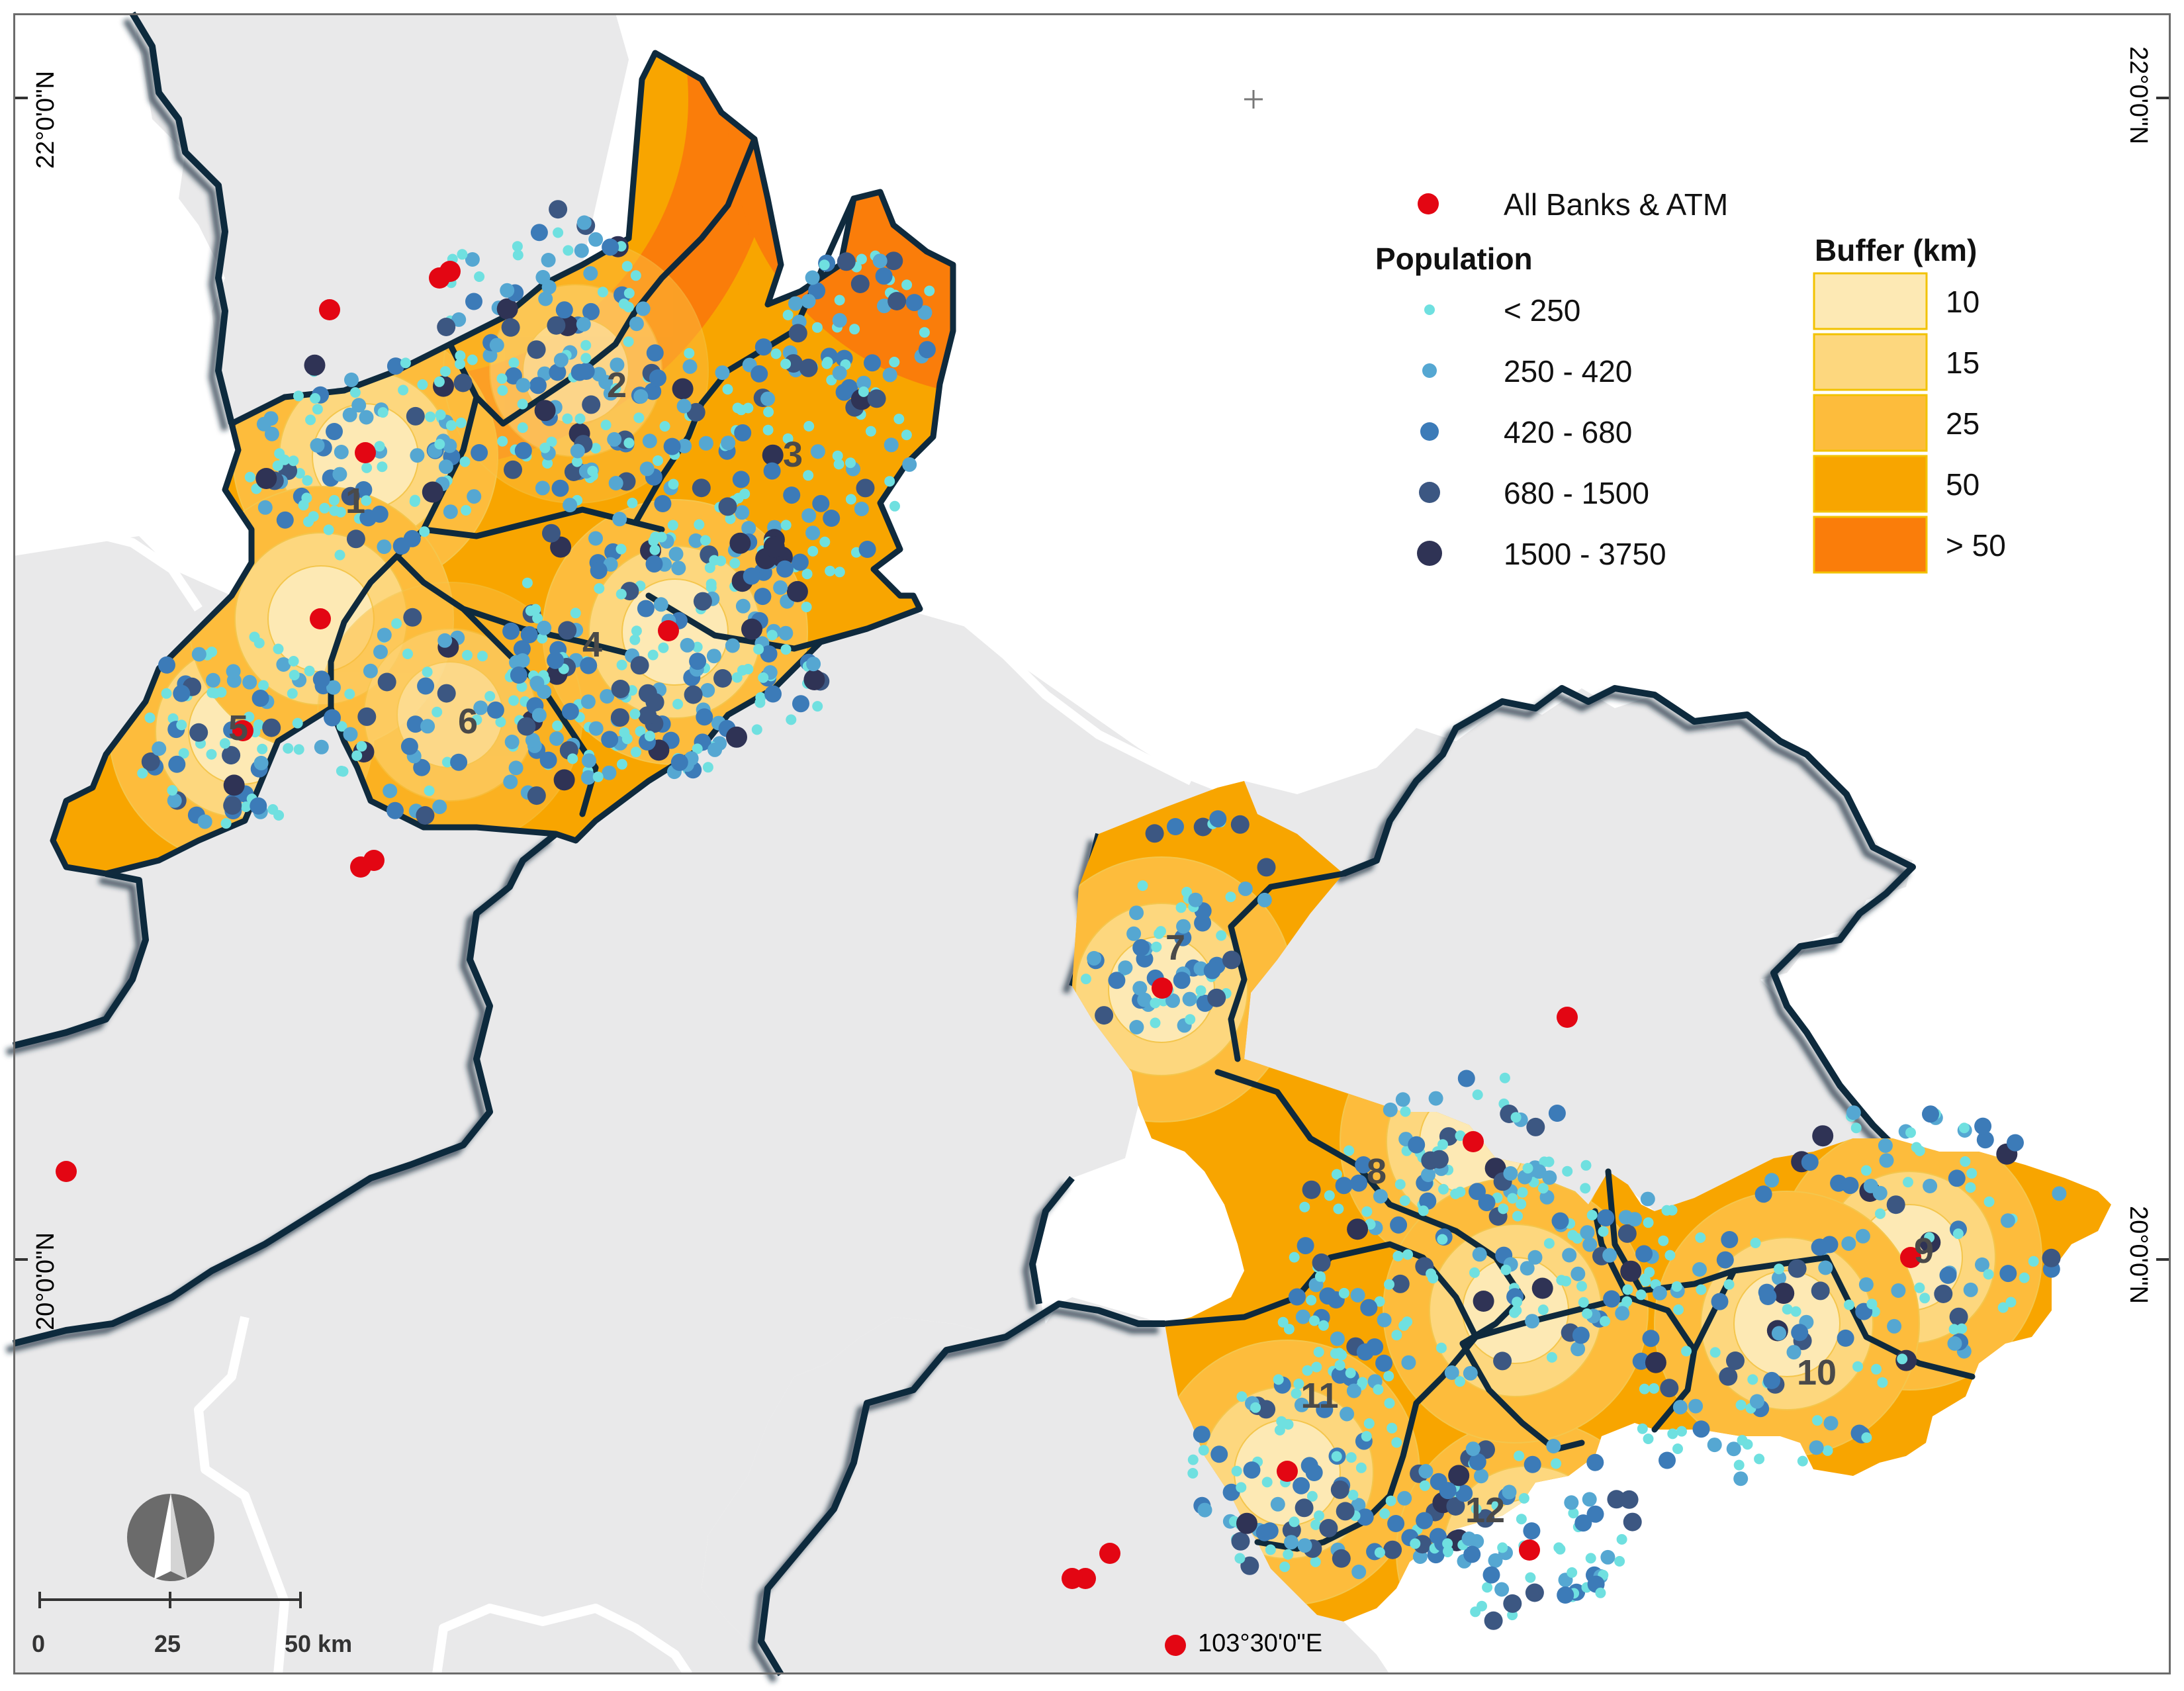 This screenshot has width=2184, height=1691. I want to click on region-label-5: 5, so click(238, 728).